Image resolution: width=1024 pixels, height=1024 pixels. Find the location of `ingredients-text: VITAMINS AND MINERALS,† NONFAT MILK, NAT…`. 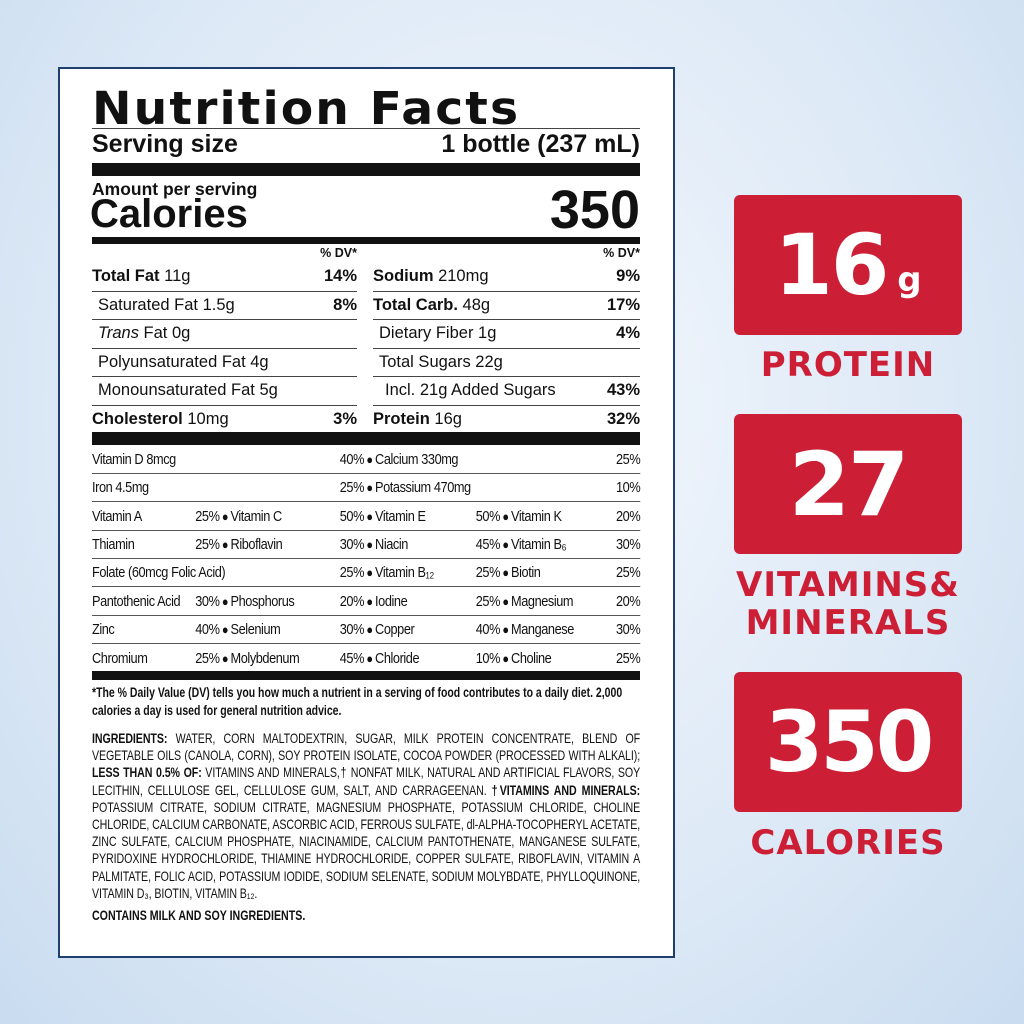

ingredients-text: VITAMINS AND MINERALS,† NONFAT MILK, NAT… is located at coordinates (366, 781).